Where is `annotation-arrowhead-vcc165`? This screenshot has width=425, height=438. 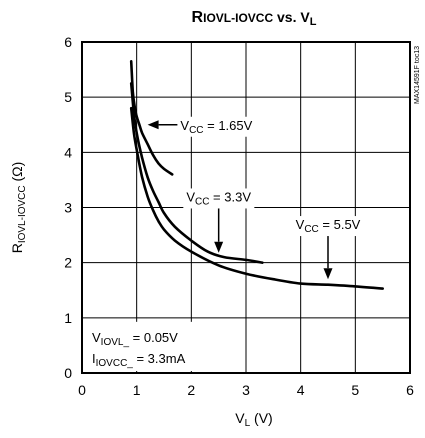 annotation-arrowhead-vcc165 is located at coordinates (153, 125).